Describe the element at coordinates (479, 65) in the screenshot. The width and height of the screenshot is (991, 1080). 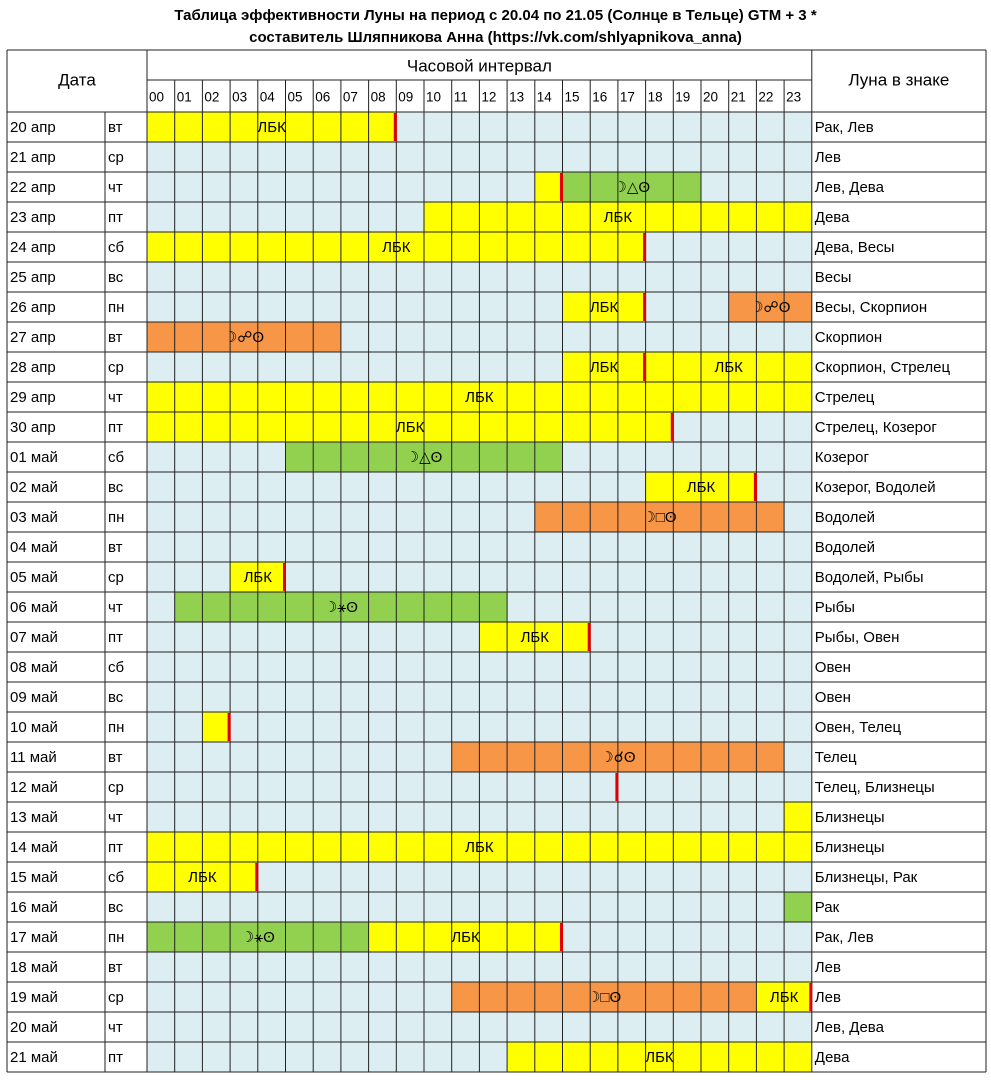
I see `hour-interval-header: Часовой интервал` at that location.